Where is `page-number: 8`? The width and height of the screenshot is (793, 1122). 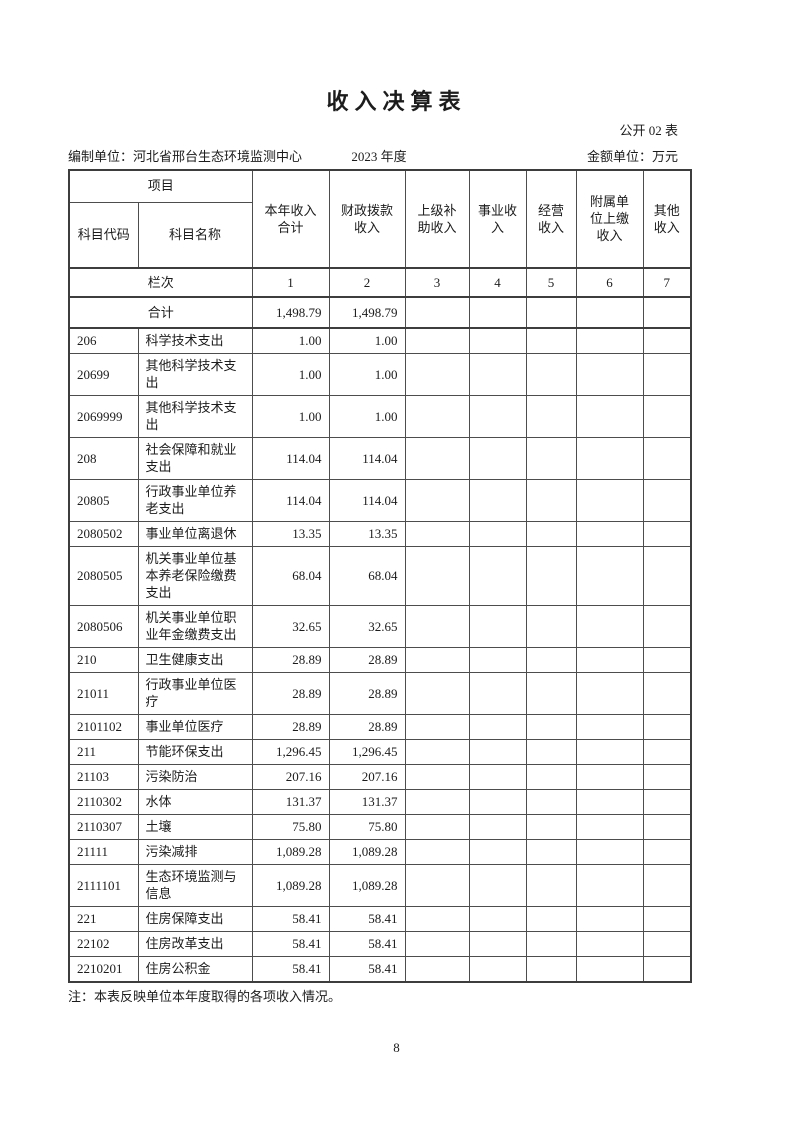
page-number: 8 is located at coordinates (396, 1047).